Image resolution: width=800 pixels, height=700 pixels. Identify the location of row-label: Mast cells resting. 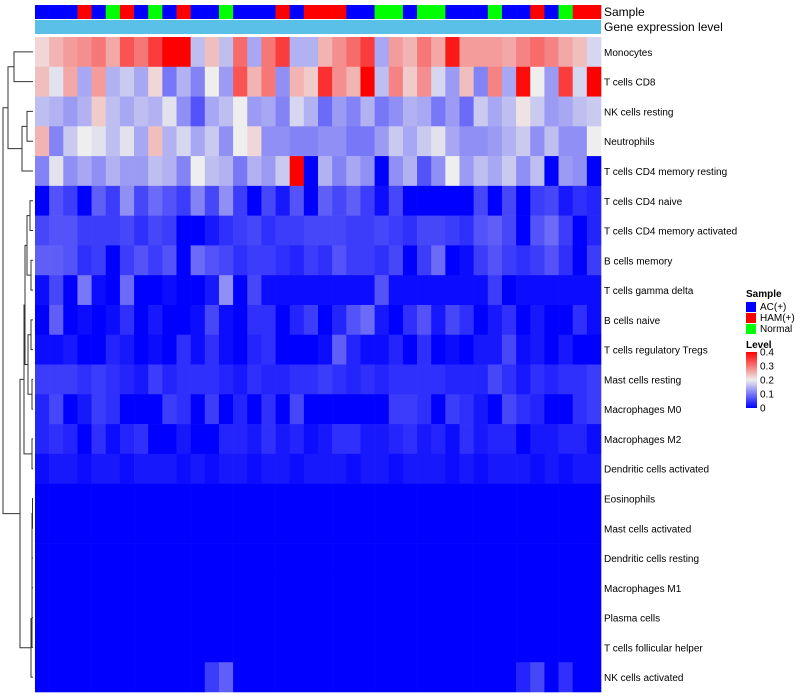
(642, 380).